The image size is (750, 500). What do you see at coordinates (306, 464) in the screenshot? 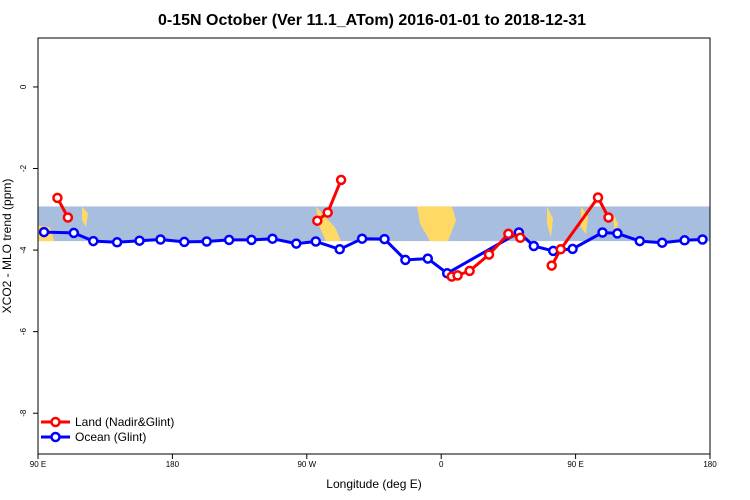
I see `x-tick-label: 90 W` at bounding box center [306, 464].